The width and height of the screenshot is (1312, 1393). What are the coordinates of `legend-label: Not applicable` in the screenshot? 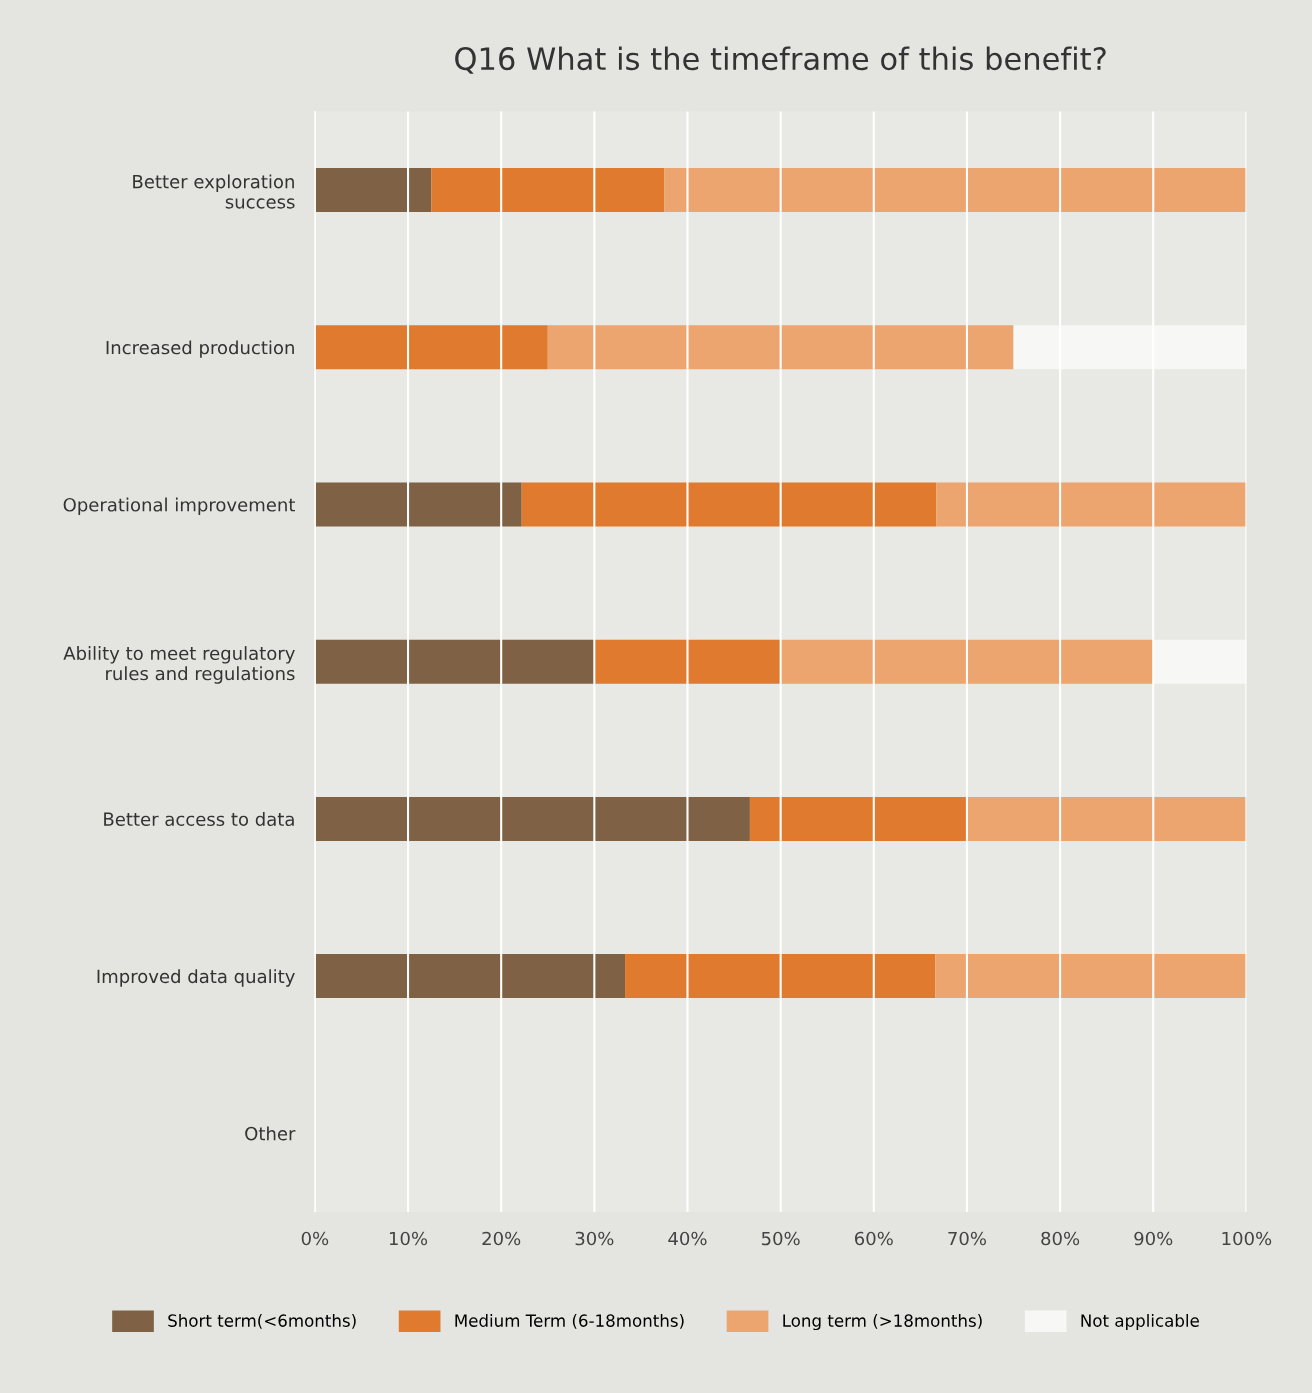 It's located at (1140, 1322).